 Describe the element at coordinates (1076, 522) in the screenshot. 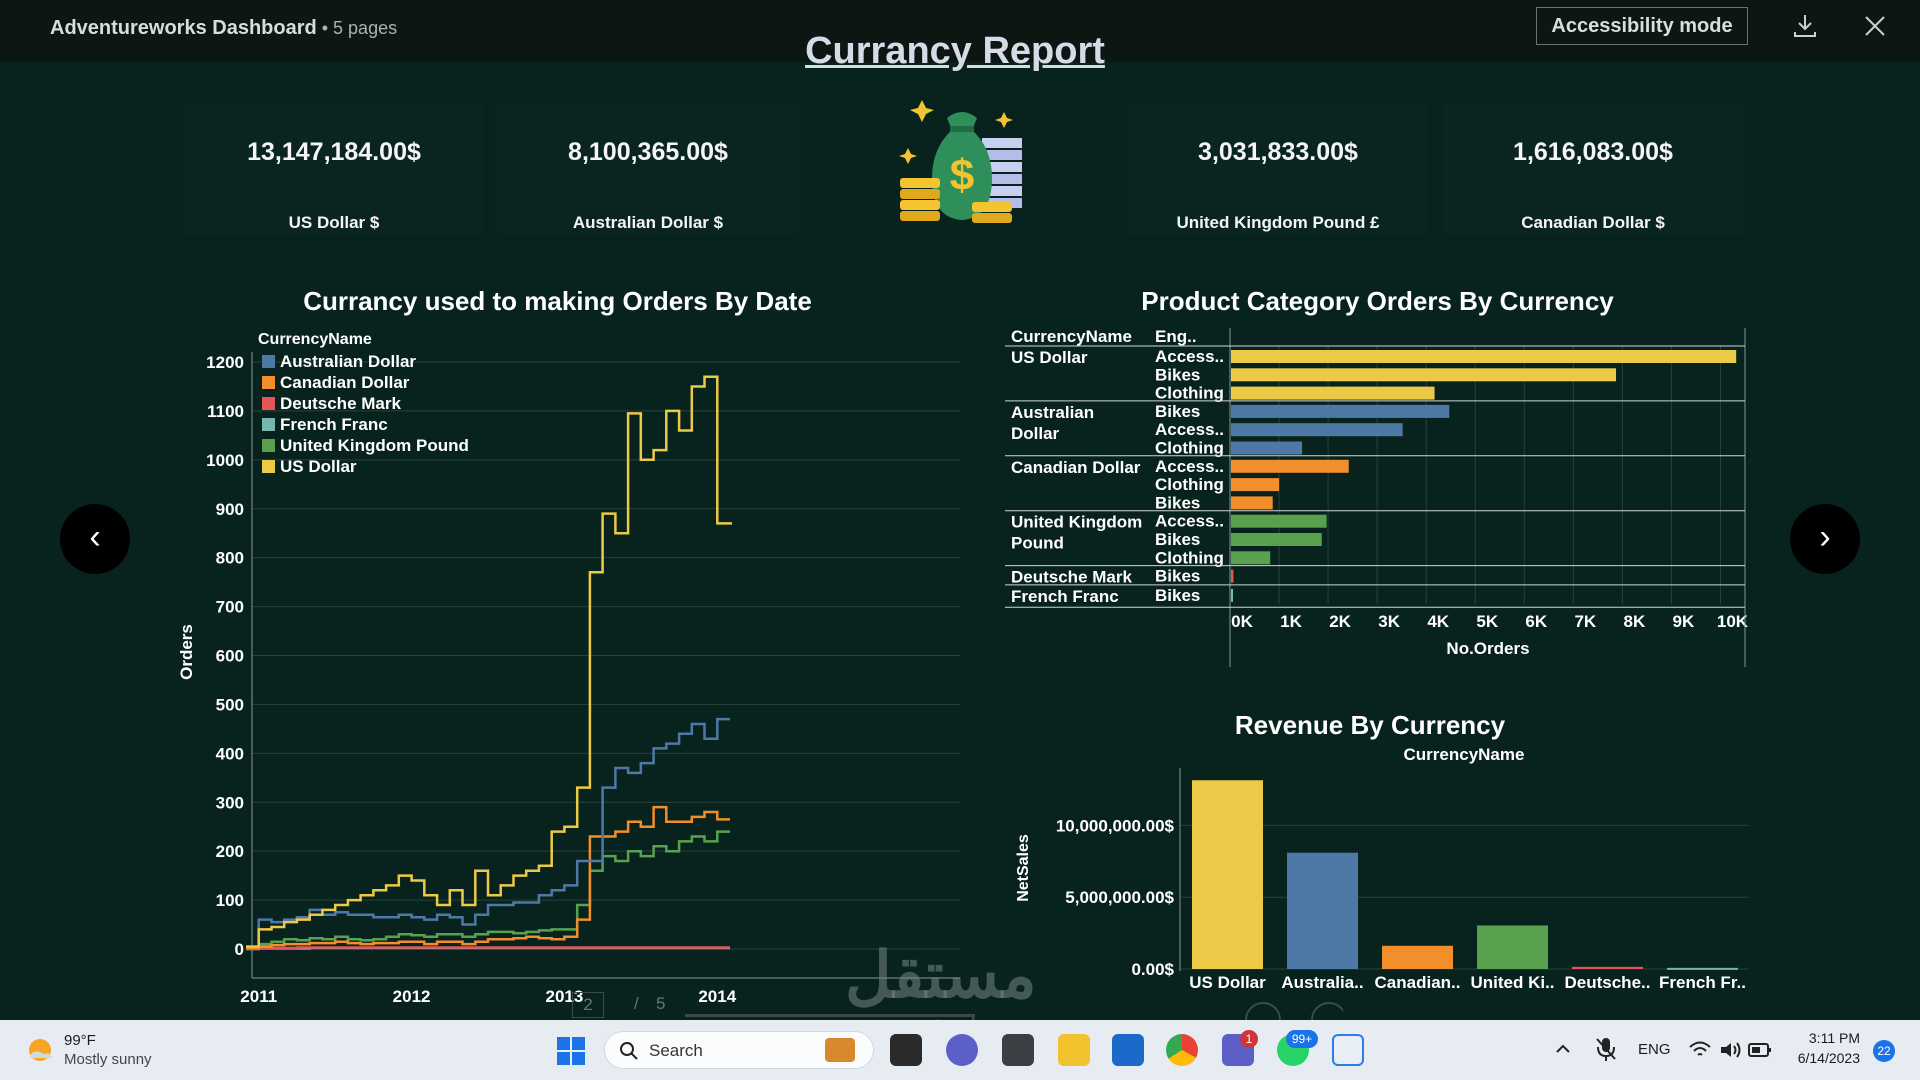

I see `group-label: United Kingdom` at that location.